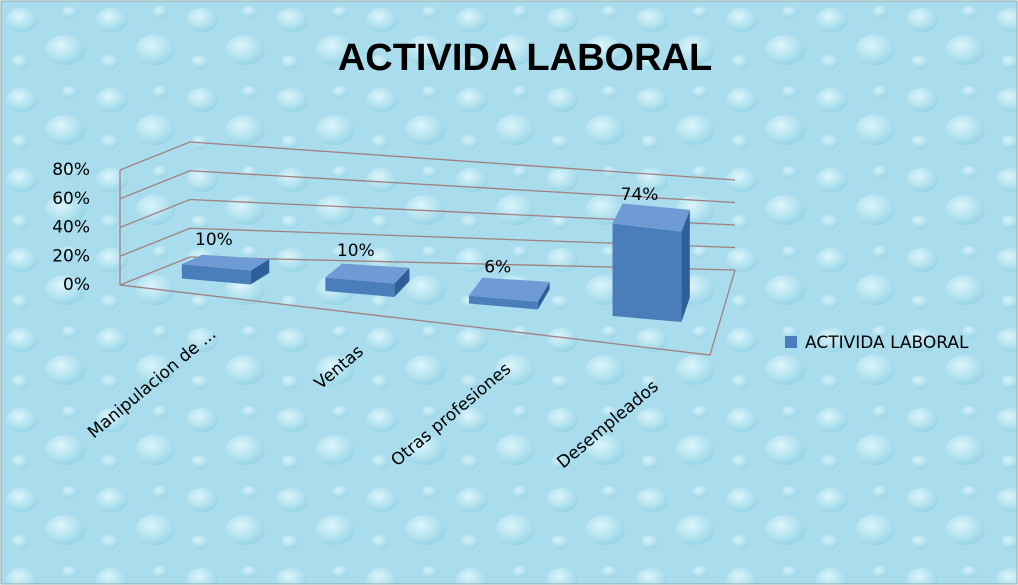 The height and width of the screenshot is (585, 1018). Describe the element at coordinates (887, 343) in the screenshot. I see `legend-label: ACTIVIDA LABORAL` at that location.